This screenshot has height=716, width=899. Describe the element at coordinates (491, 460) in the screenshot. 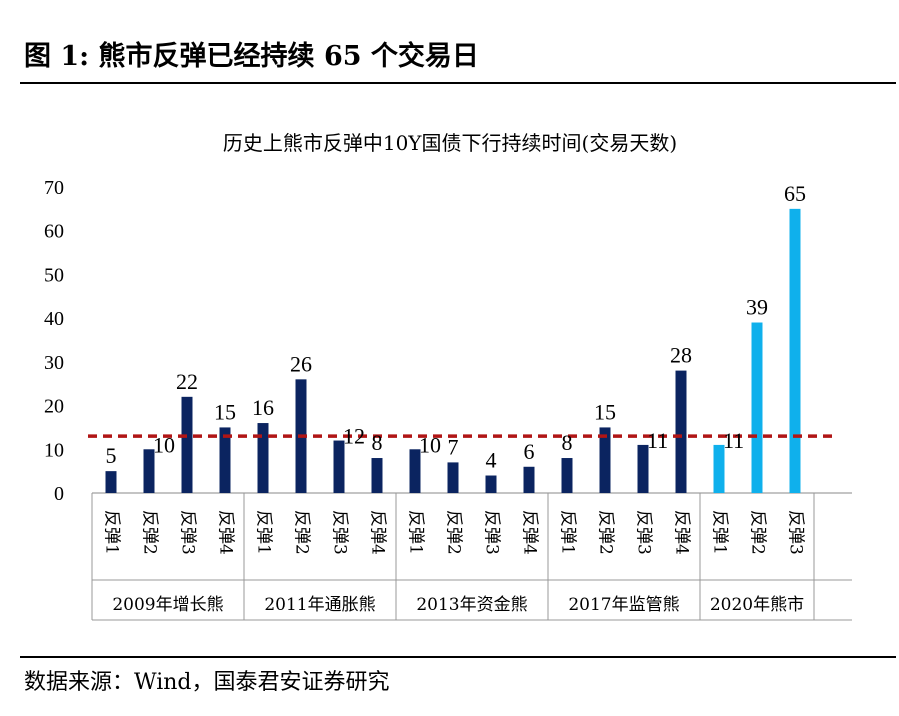

I see `data-label: 4` at that location.